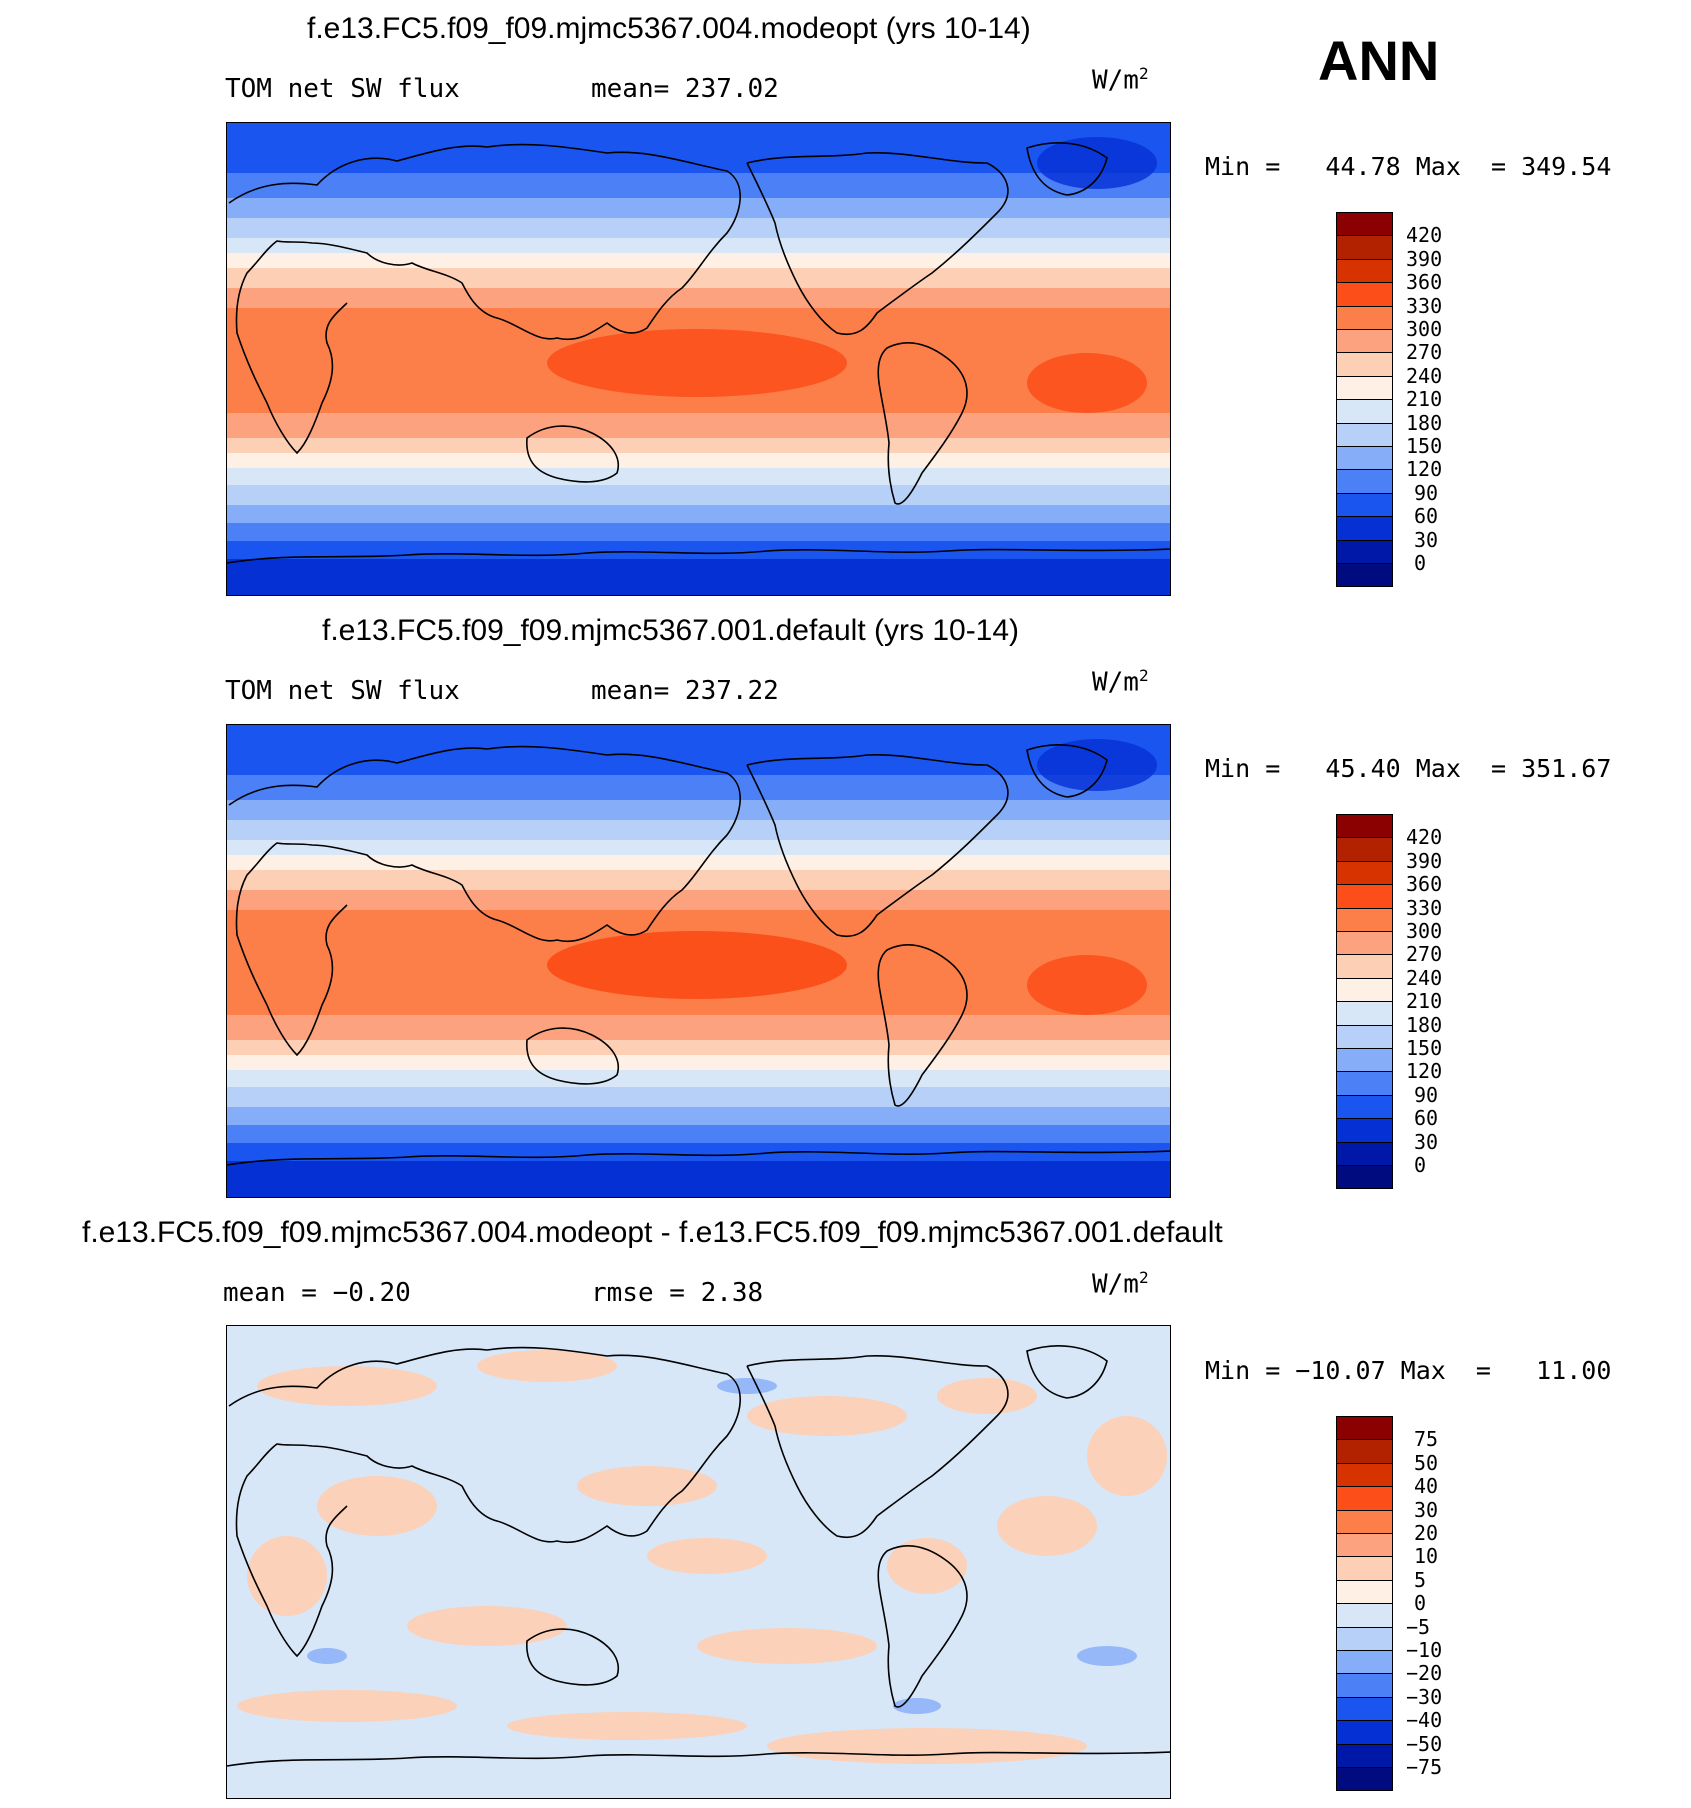 This screenshot has height=1808, width=1691. What do you see at coordinates (1424, 1673) in the screenshot?
I see `colorbar-tick-label: −20` at bounding box center [1424, 1673].